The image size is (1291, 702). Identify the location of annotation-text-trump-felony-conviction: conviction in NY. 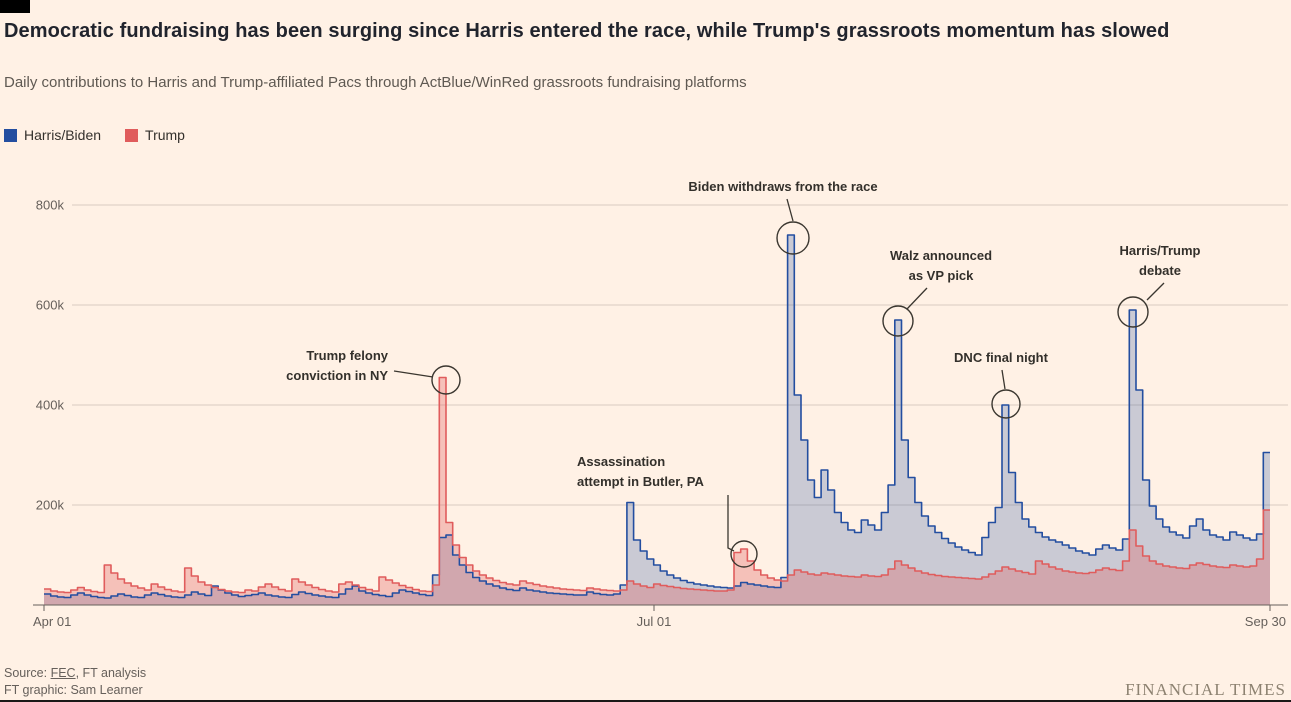
(337, 375).